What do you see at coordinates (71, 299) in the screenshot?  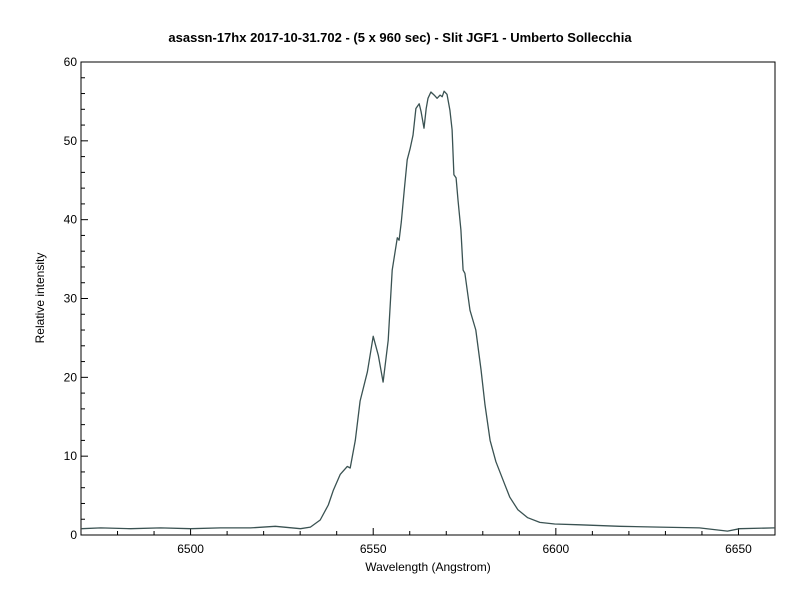 I see `y-tick-label: 30` at bounding box center [71, 299].